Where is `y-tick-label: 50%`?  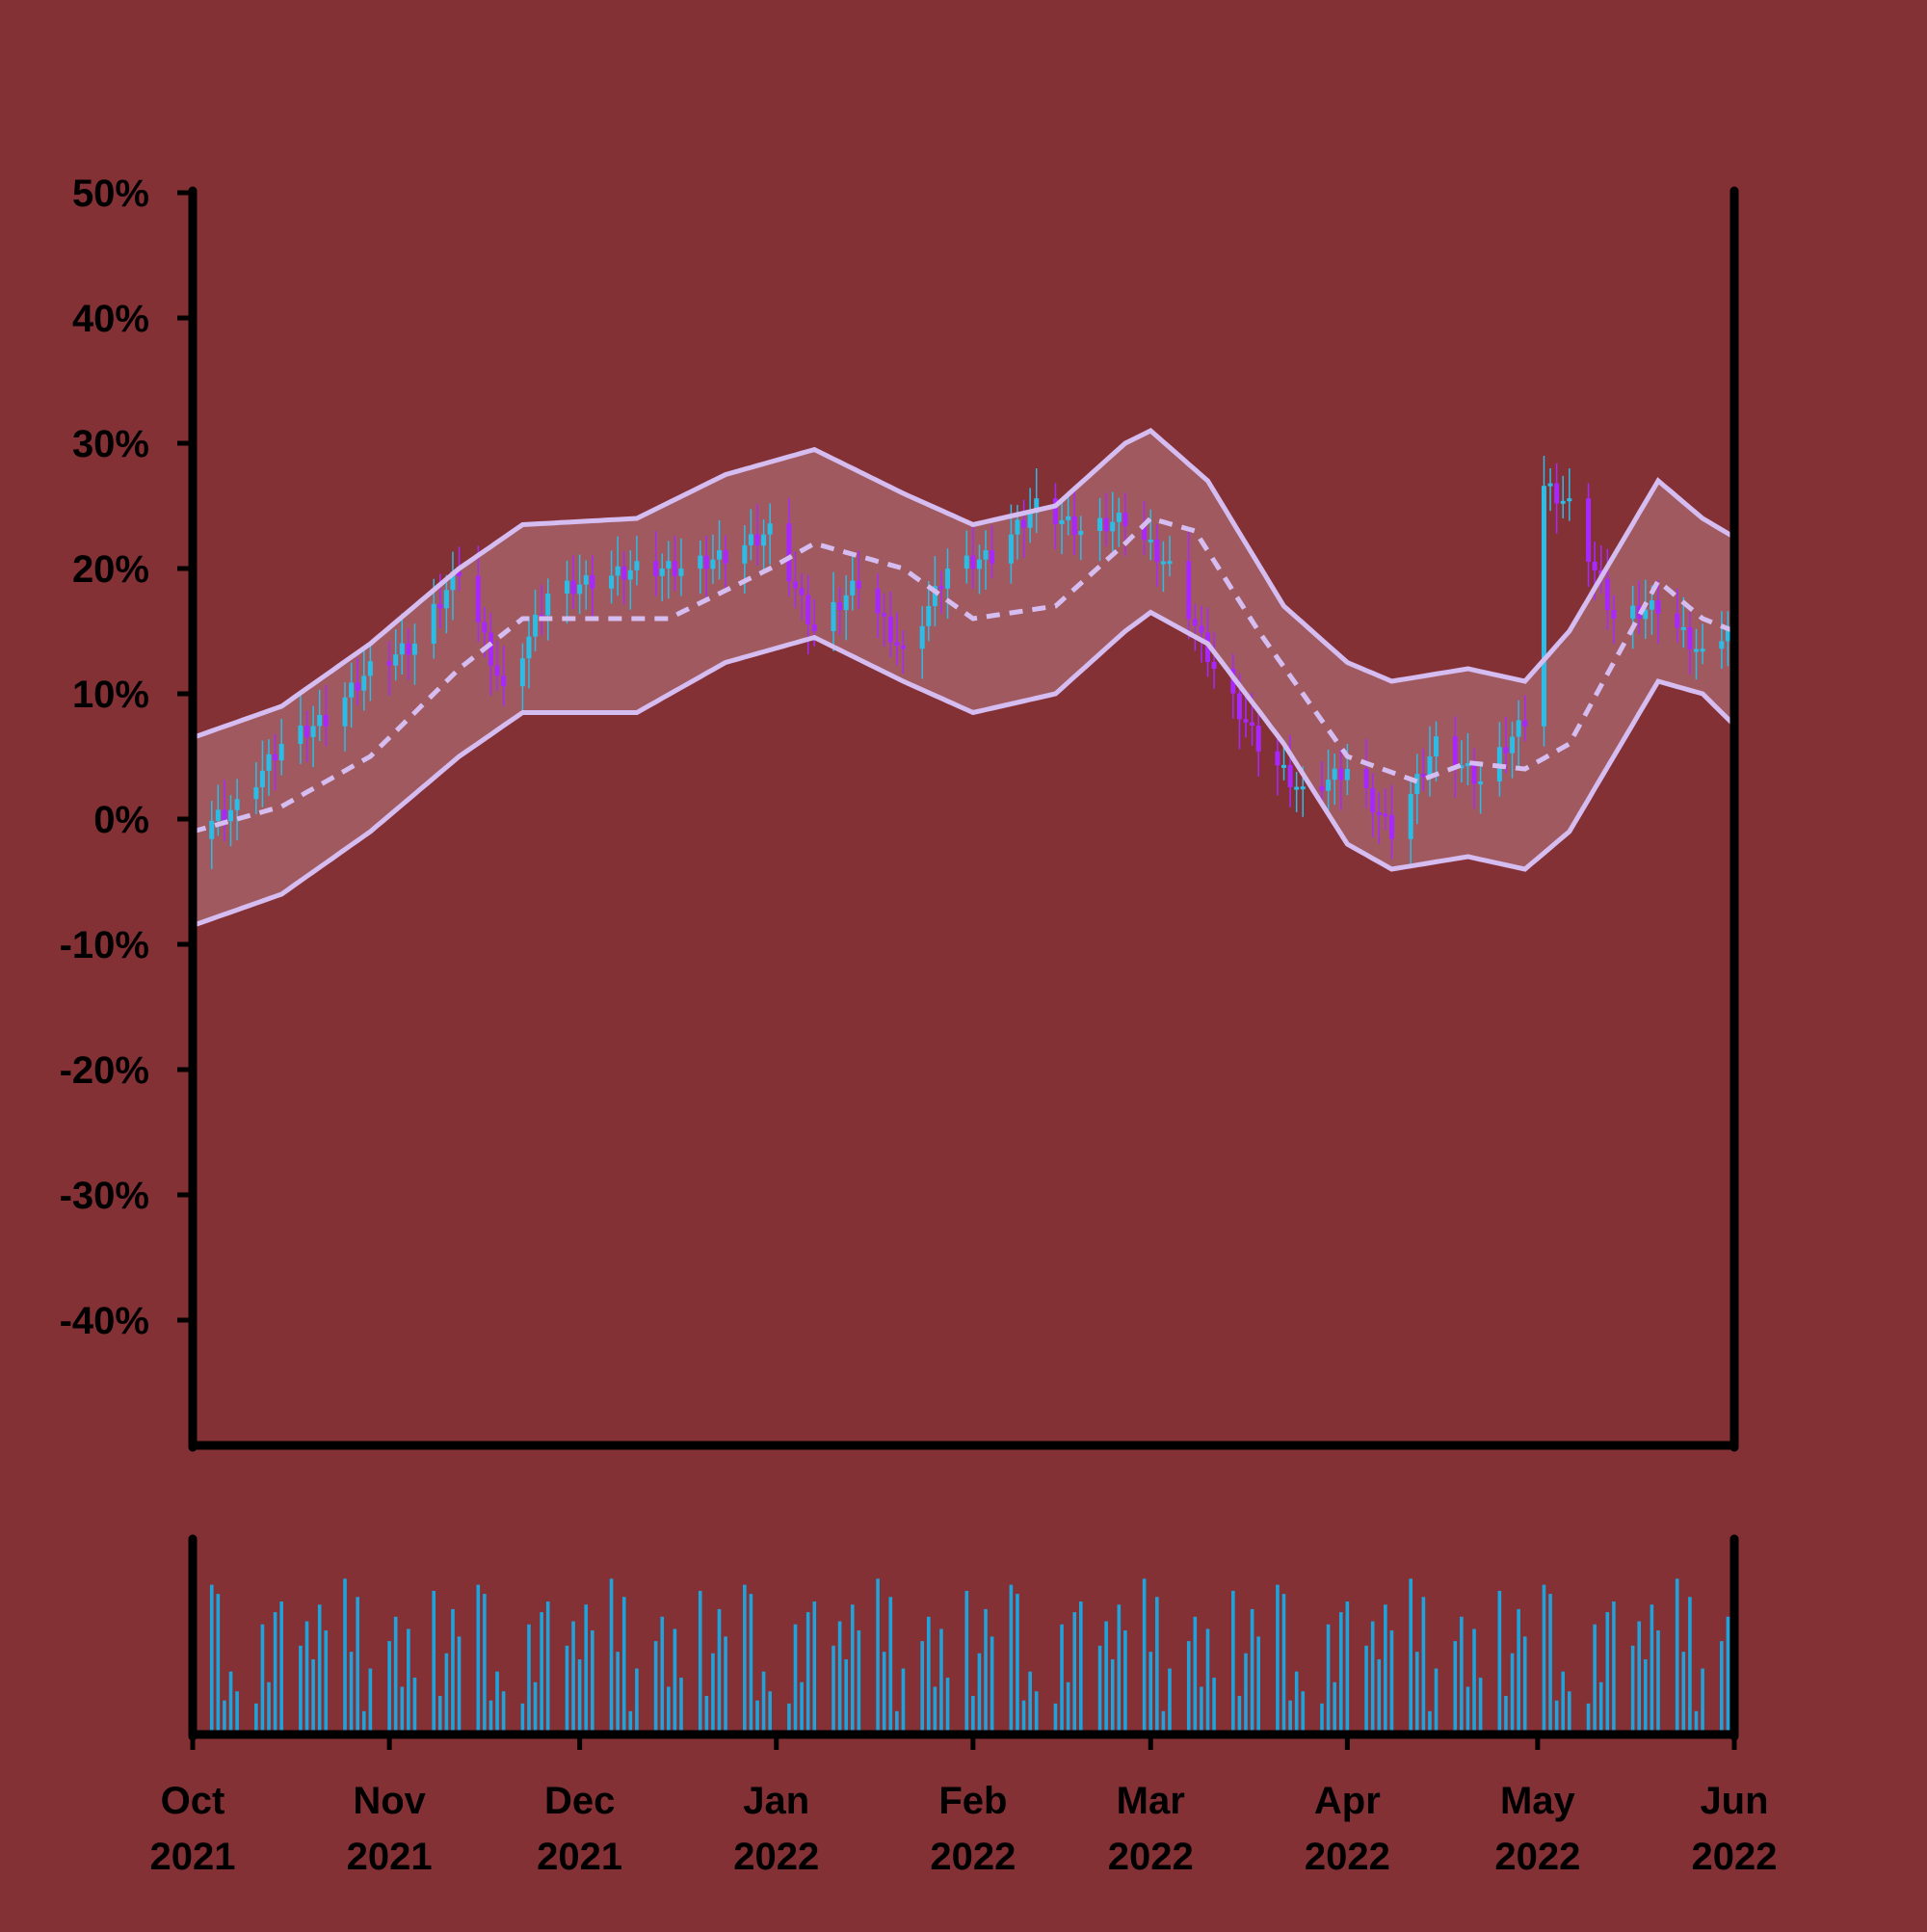
y-tick-label: 50% is located at coordinates (110, 193).